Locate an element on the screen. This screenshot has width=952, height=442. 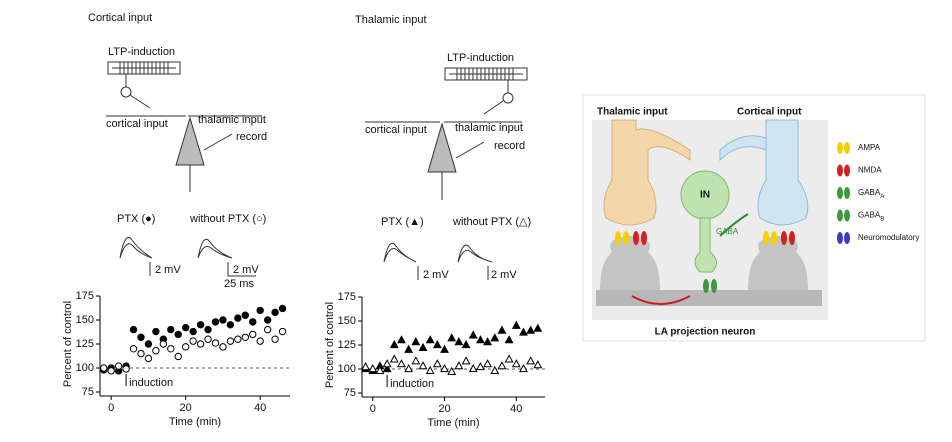
annotation: induction is located at coordinates (151, 383).